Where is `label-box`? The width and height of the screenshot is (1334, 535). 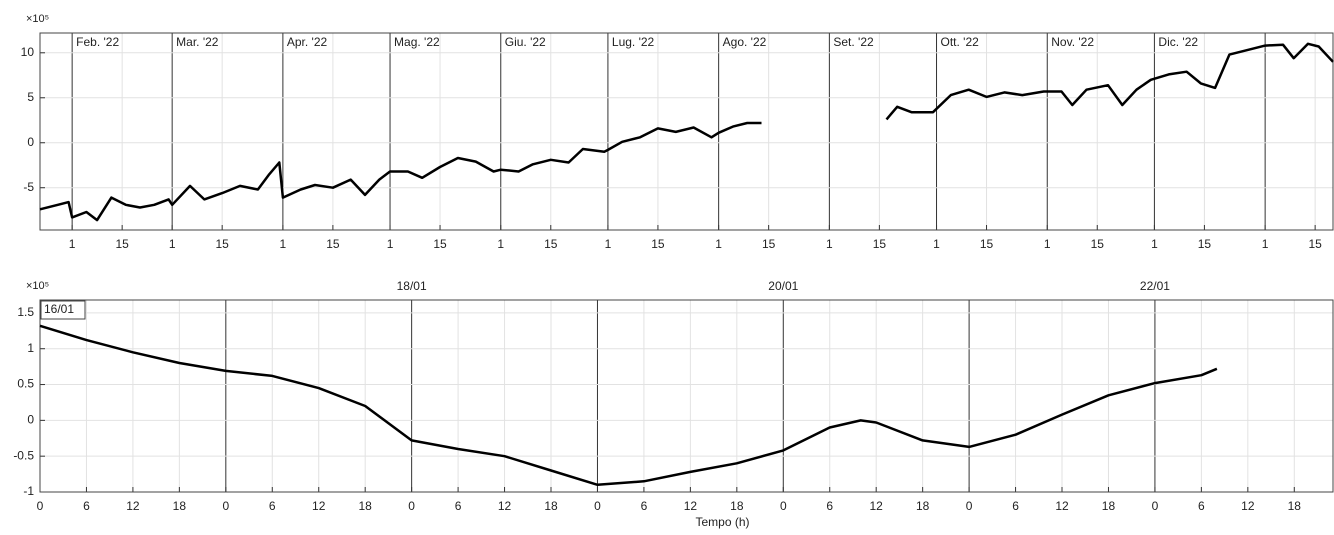 label-box is located at coordinates (63, 310).